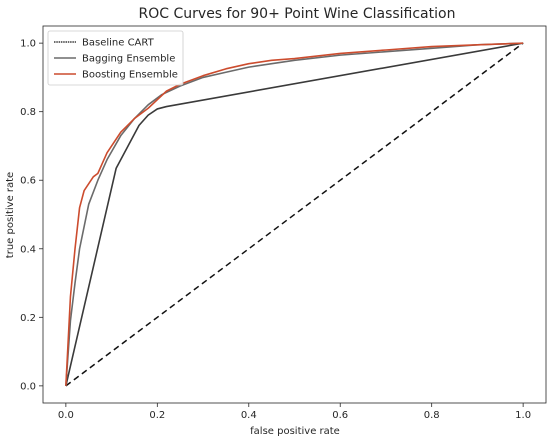 This screenshot has height=442, width=557. I want to click on y-tick-label: 0.0, so click(28, 386).